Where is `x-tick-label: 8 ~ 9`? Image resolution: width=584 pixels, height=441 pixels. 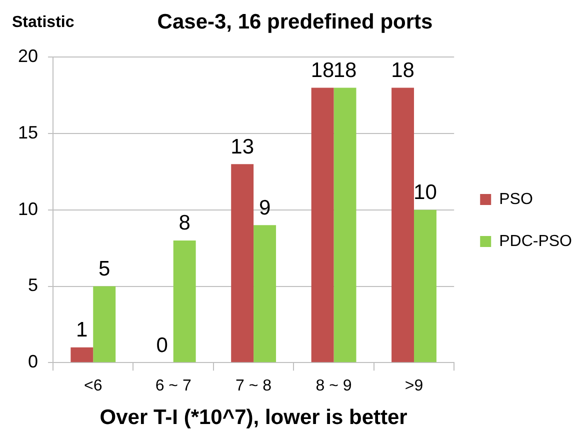 x-tick-label: 8 ~ 9 is located at coordinates (334, 386).